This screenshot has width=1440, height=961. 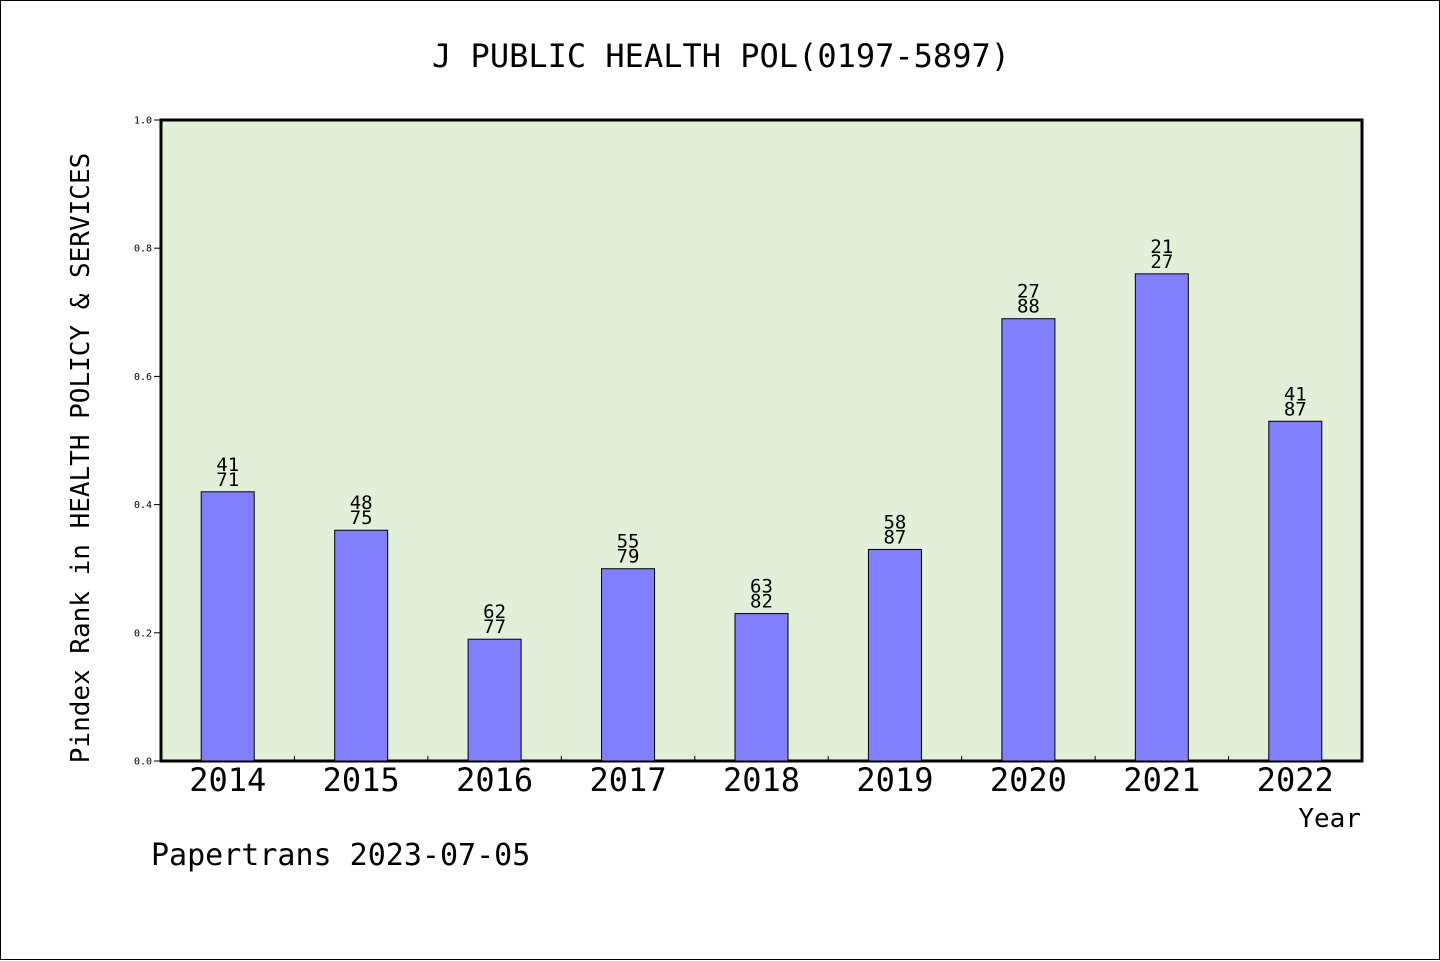 What do you see at coordinates (81, 458) in the screenshot?
I see `y-axis-label: Pindex Rank in HEALTH POLICY & SERVICES` at bounding box center [81, 458].